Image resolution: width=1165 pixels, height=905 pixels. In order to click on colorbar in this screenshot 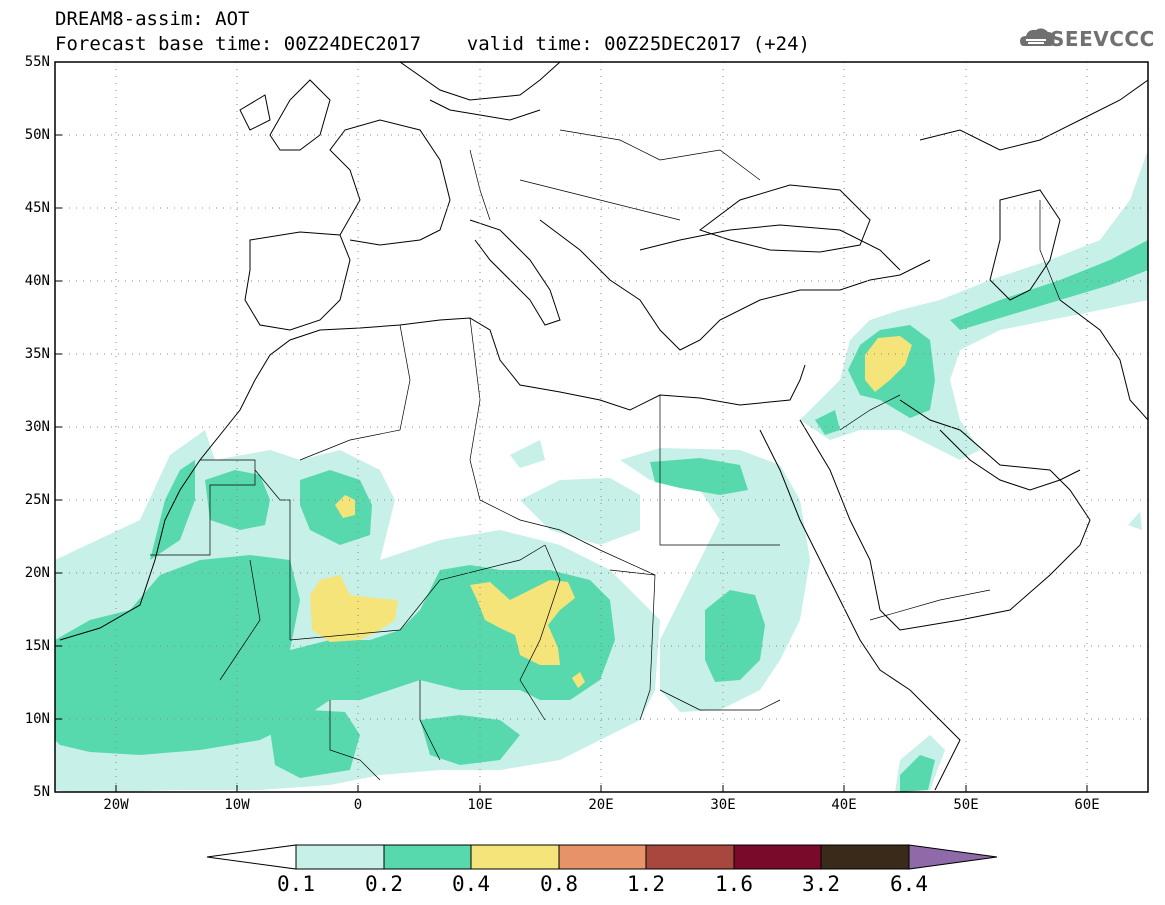, I will do `click(602, 857)`.